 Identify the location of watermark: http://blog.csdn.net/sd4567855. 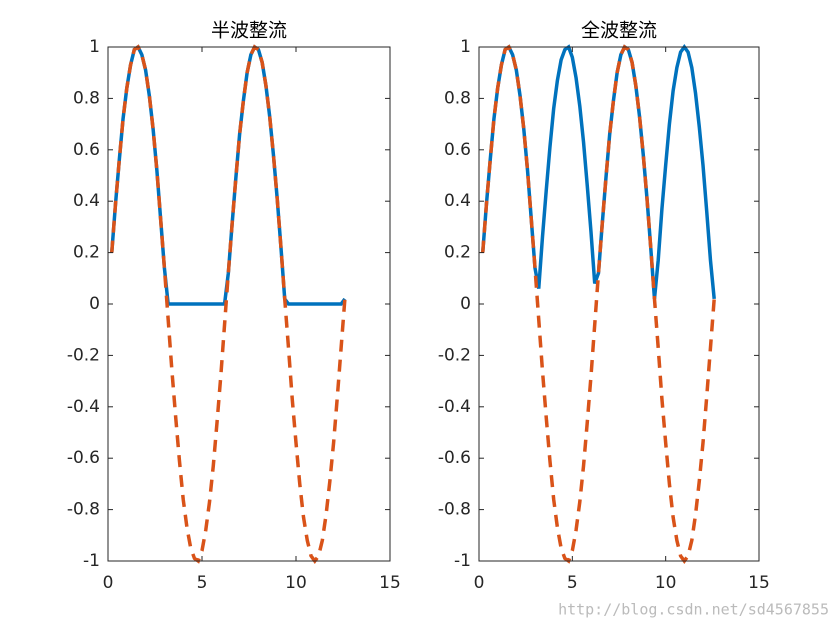
(693, 610).